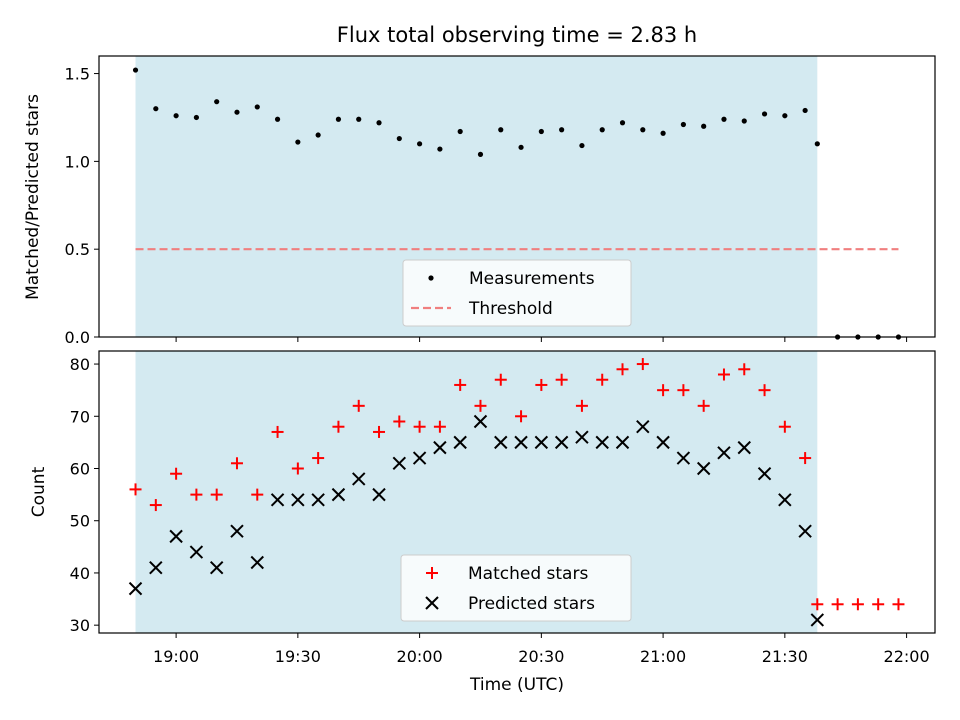 The height and width of the screenshot is (720, 960). I want to click on measurements-legend-label: Measurements, so click(532, 279).